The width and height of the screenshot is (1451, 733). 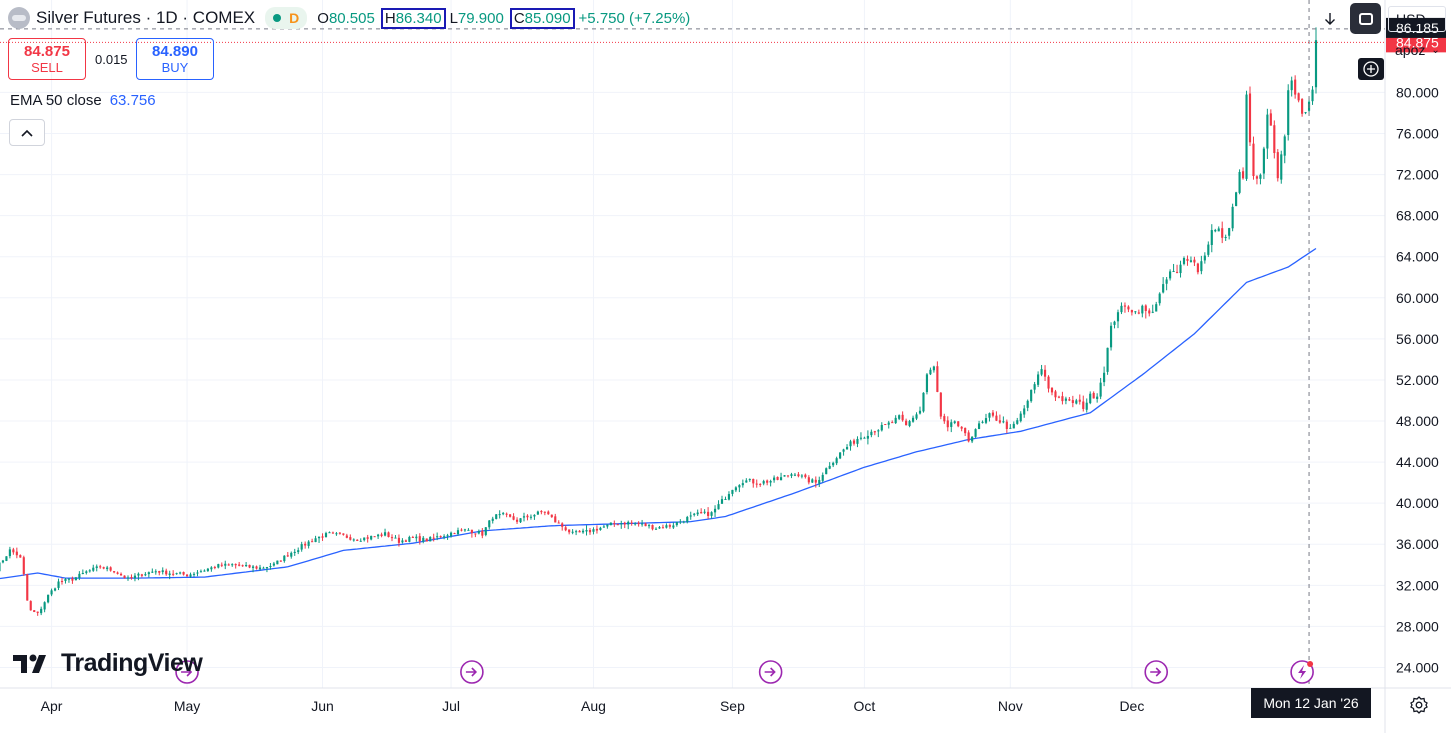 I want to click on market-status-pill: D, so click(x=286, y=18).